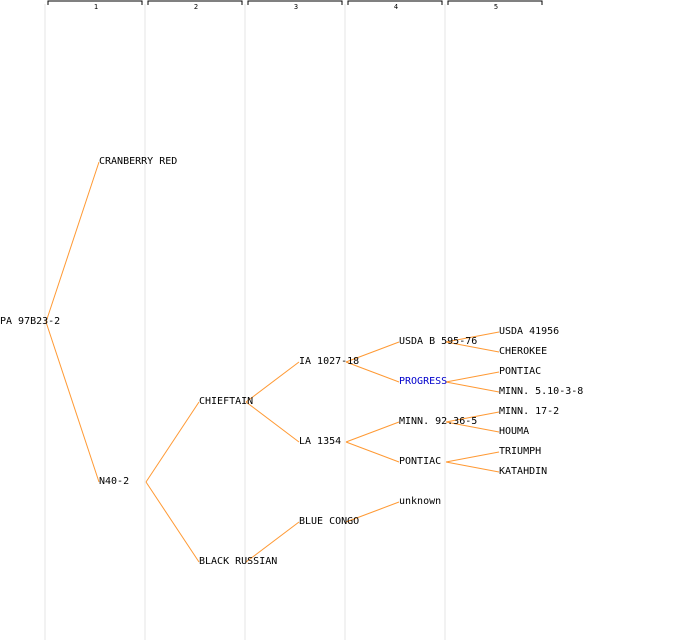 The width and height of the screenshot is (700, 640). I want to click on generation-label-4: 4, so click(396, 7).